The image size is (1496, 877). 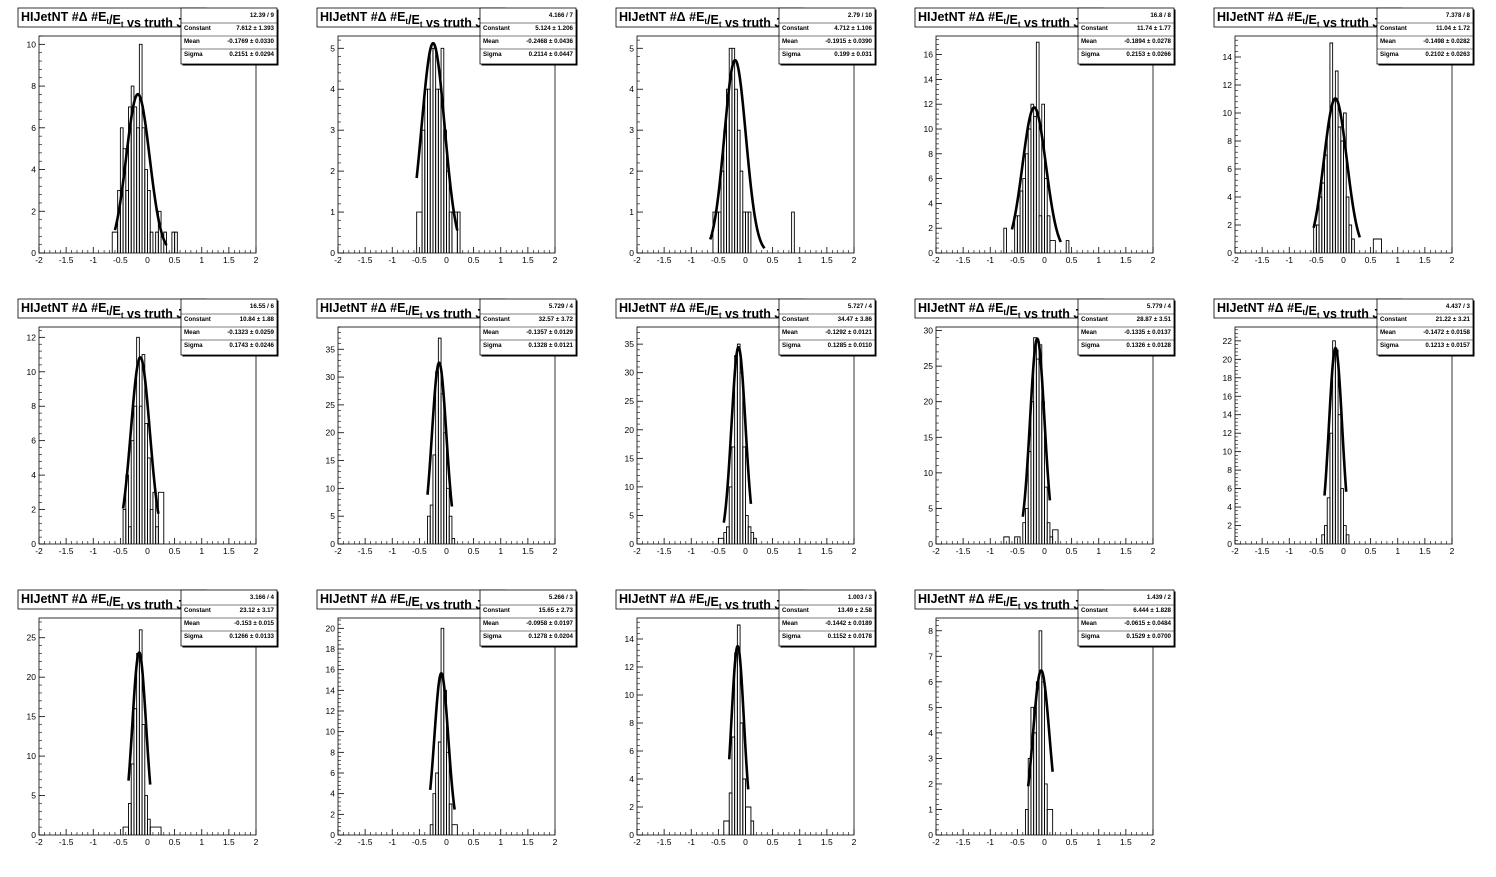 I want to click on stats-value: -0.0958 ± 0.0197, so click(x=549, y=623).